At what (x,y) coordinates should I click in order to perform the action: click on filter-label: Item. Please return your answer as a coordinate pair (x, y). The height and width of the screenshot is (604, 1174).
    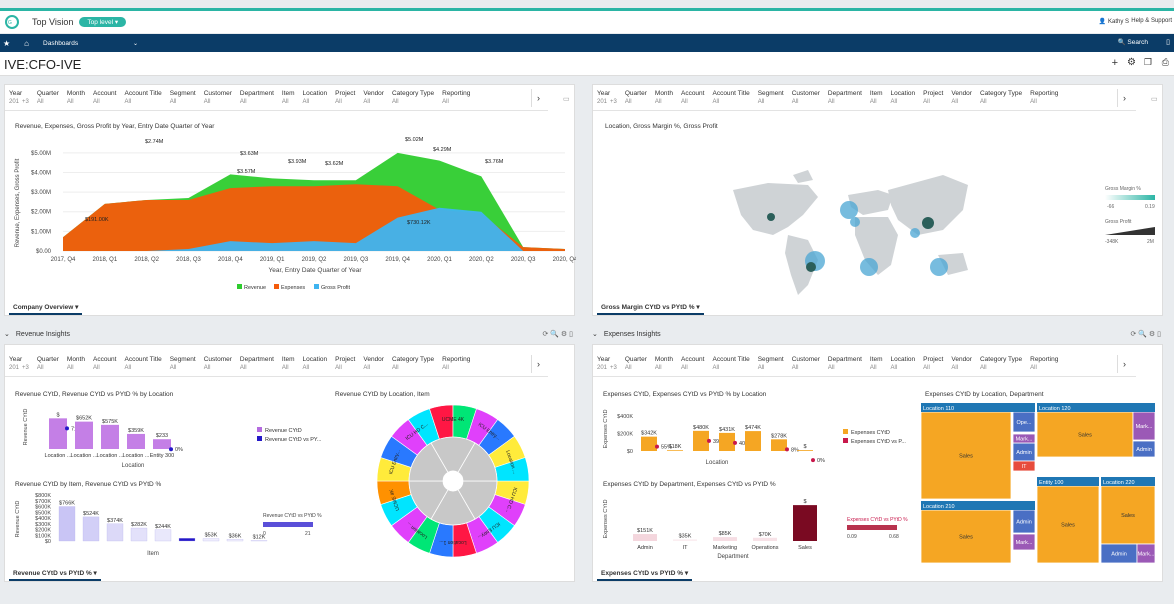
    Looking at the image, I should click on (876, 93).